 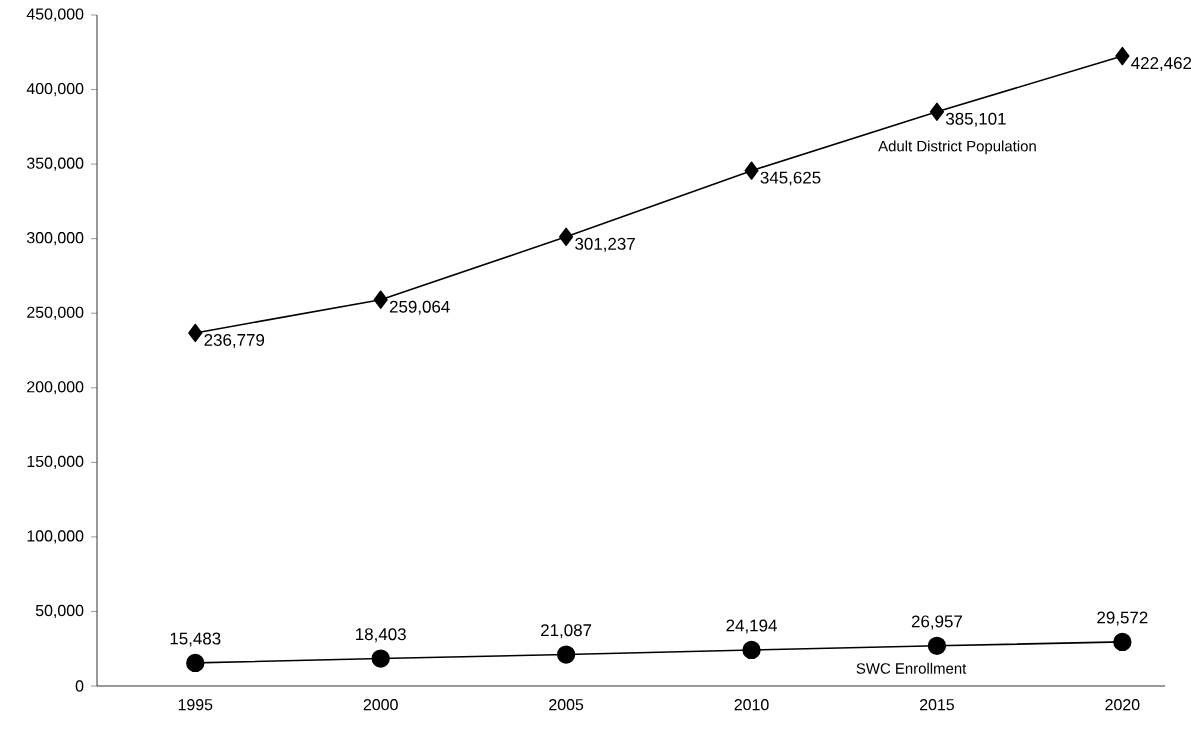 What do you see at coordinates (605, 244) in the screenshot?
I see `data-label: 301,237` at bounding box center [605, 244].